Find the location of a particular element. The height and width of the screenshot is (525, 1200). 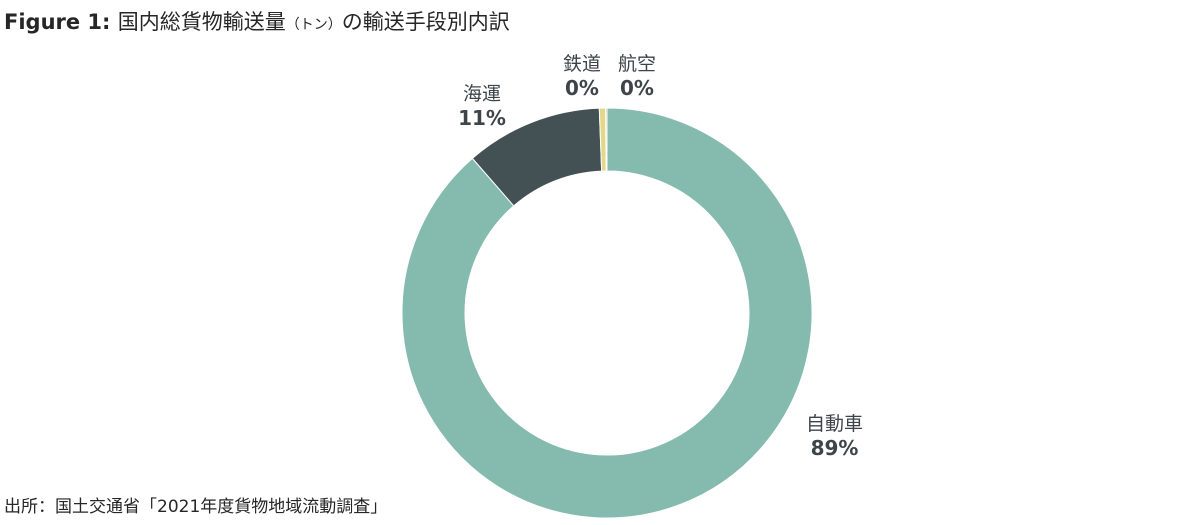

slice-label-name-0: 自動車 is located at coordinates (834, 424).